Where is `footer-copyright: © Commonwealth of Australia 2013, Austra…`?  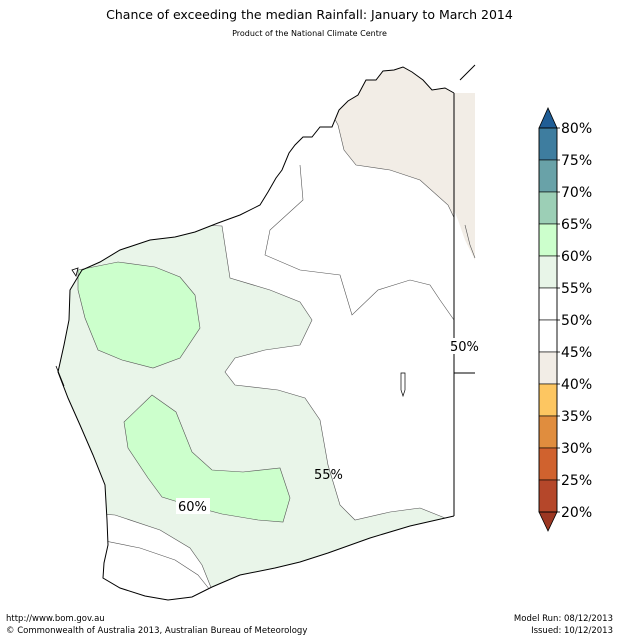 footer-copyright: © Commonwealth of Australia 2013, Austra… is located at coordinates (157, 631).